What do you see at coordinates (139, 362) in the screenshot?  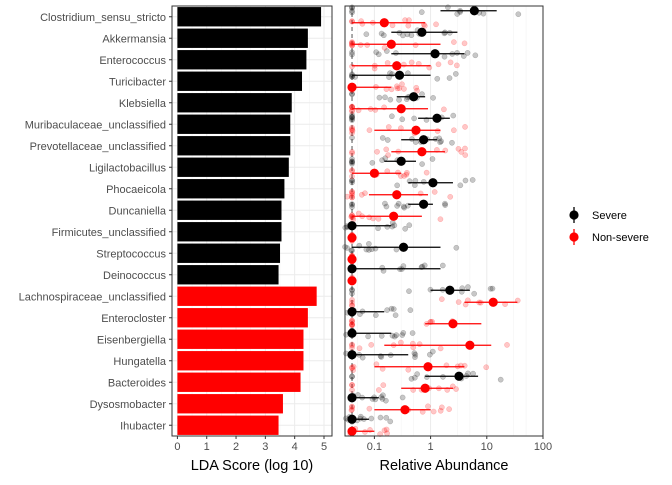 I see `lda-category-label: Hungatella` at bounding box center [139, 362].